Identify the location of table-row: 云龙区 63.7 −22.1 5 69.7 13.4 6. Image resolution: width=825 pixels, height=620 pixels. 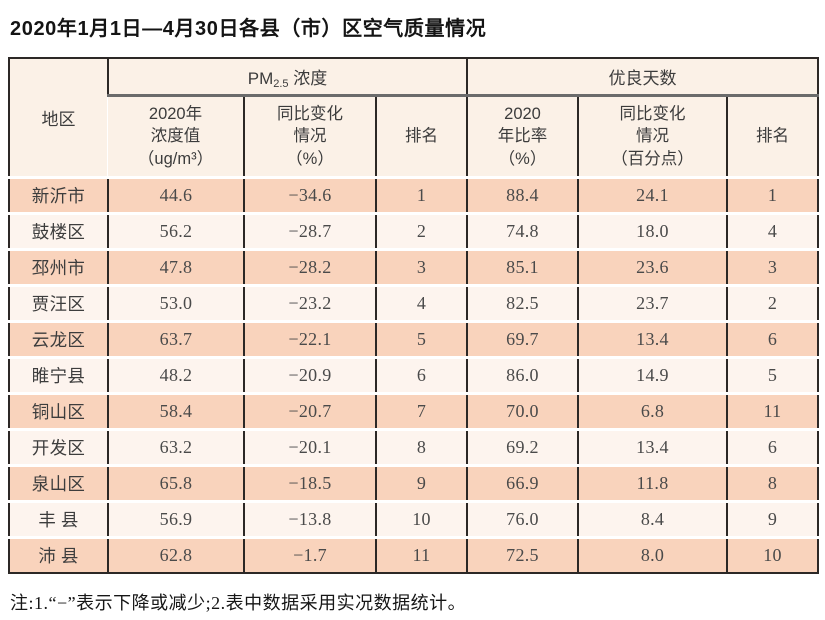
(414, 339).